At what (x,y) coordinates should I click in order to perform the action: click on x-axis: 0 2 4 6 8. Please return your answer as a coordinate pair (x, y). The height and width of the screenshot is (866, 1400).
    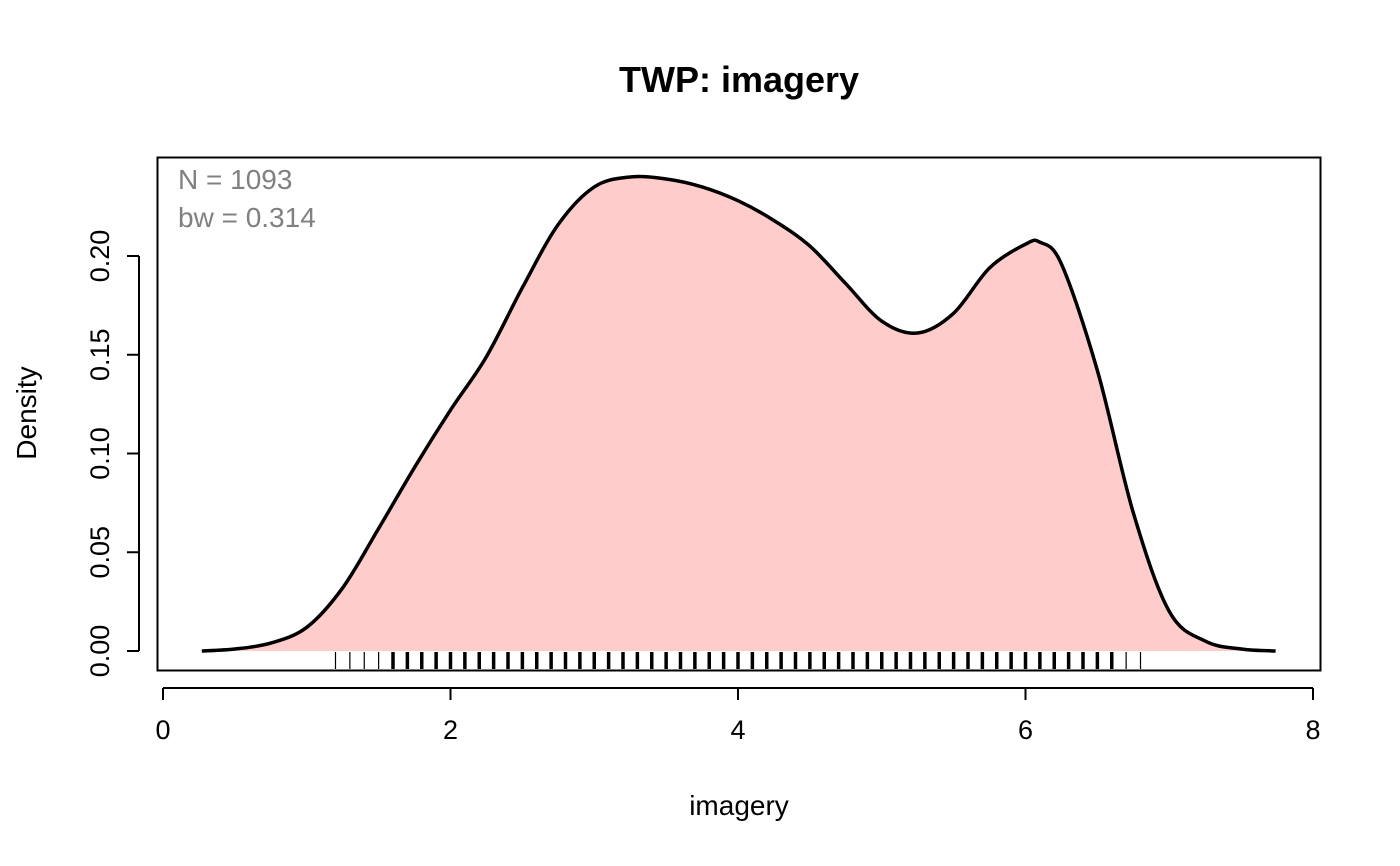
    Looking at the image, I should click on (738, 716).